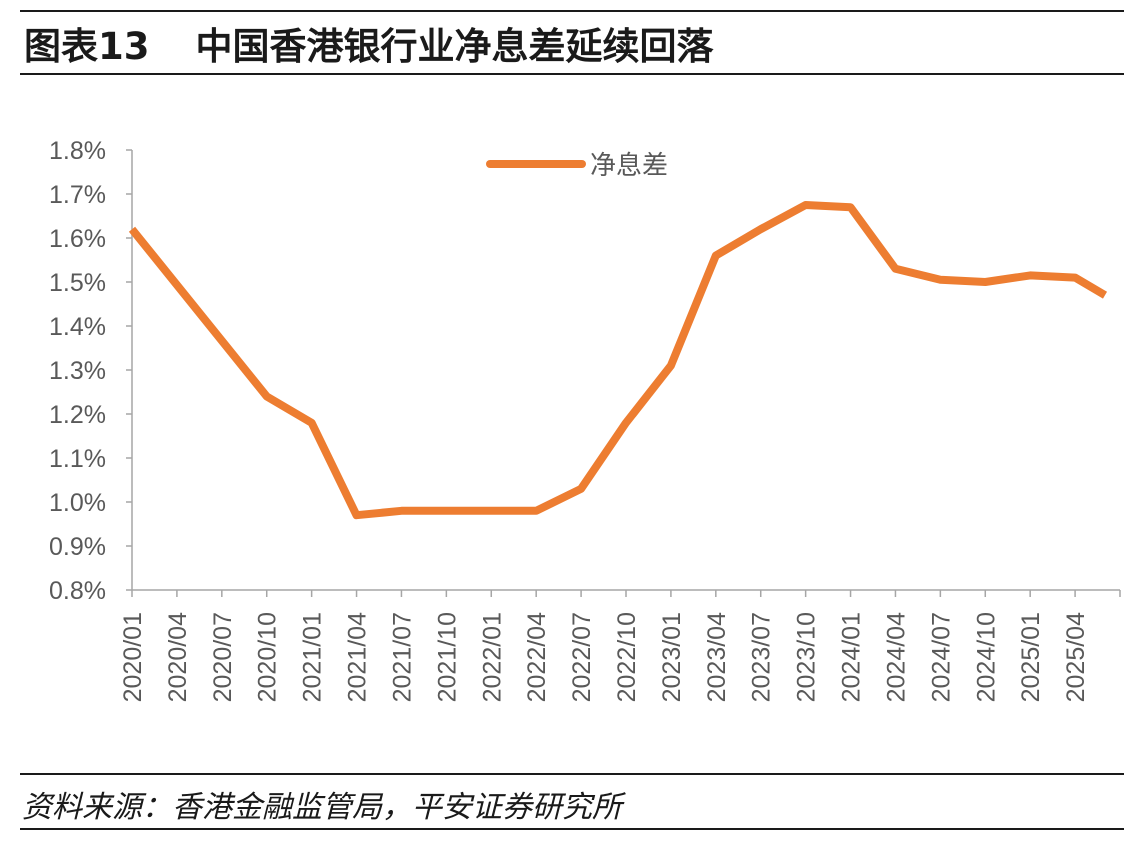 The image size is (1139, 844). Describe the element at coordinates (77, 459) in the screenshot. I see `y-tick-label: 1.1%` at that location.